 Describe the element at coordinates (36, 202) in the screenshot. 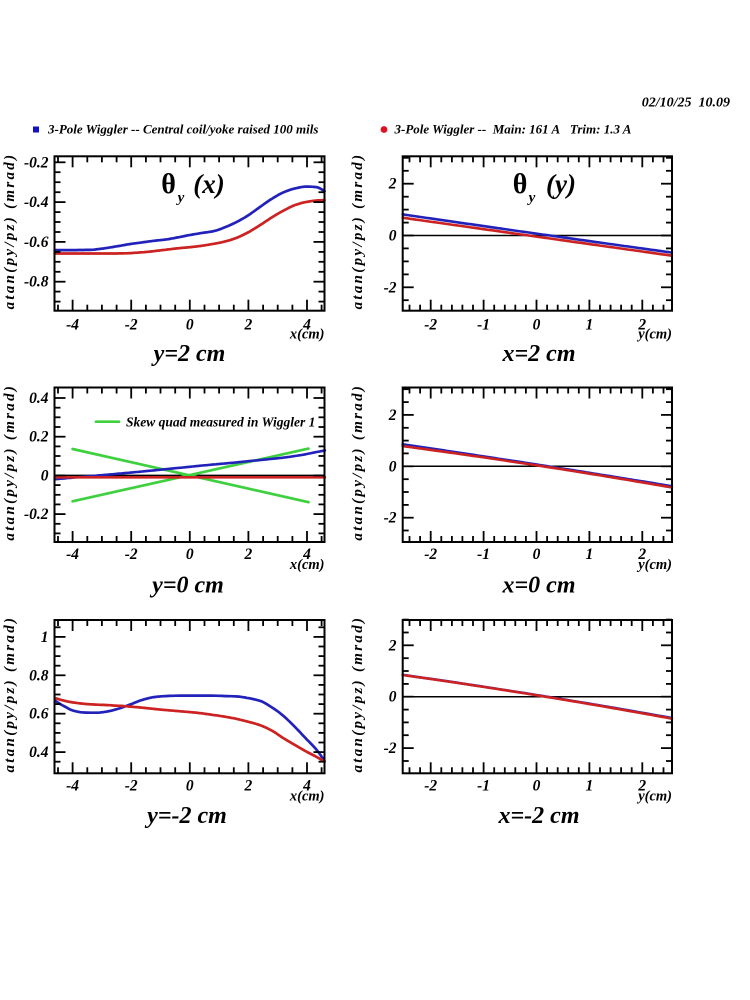

I see `svg-text: -0.4` at that location.